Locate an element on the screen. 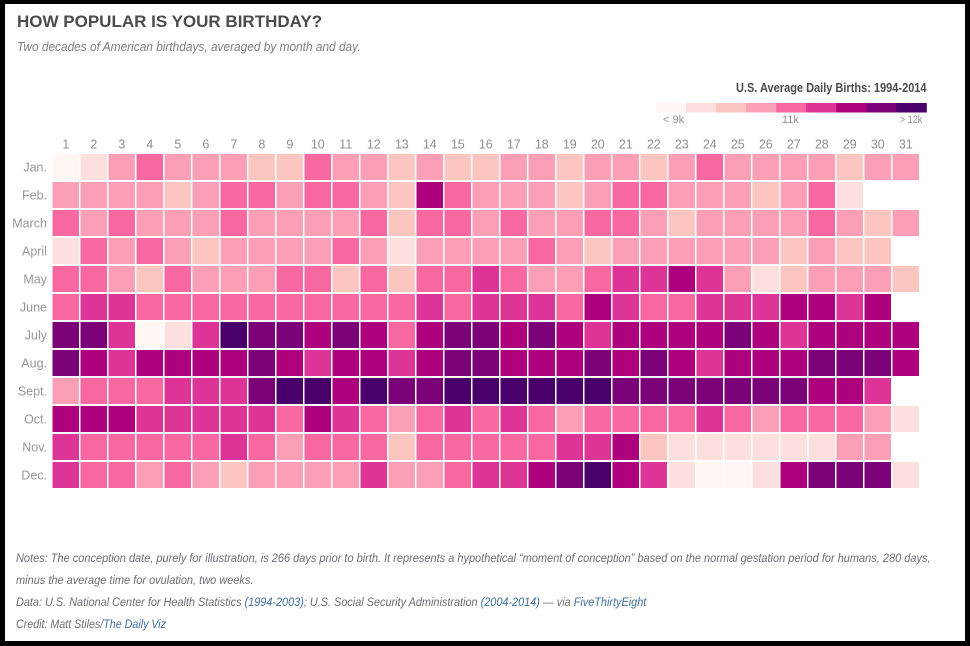 This screenshot has width=970, height=646. svg-text: 9 is located at coordinates (289, 145).